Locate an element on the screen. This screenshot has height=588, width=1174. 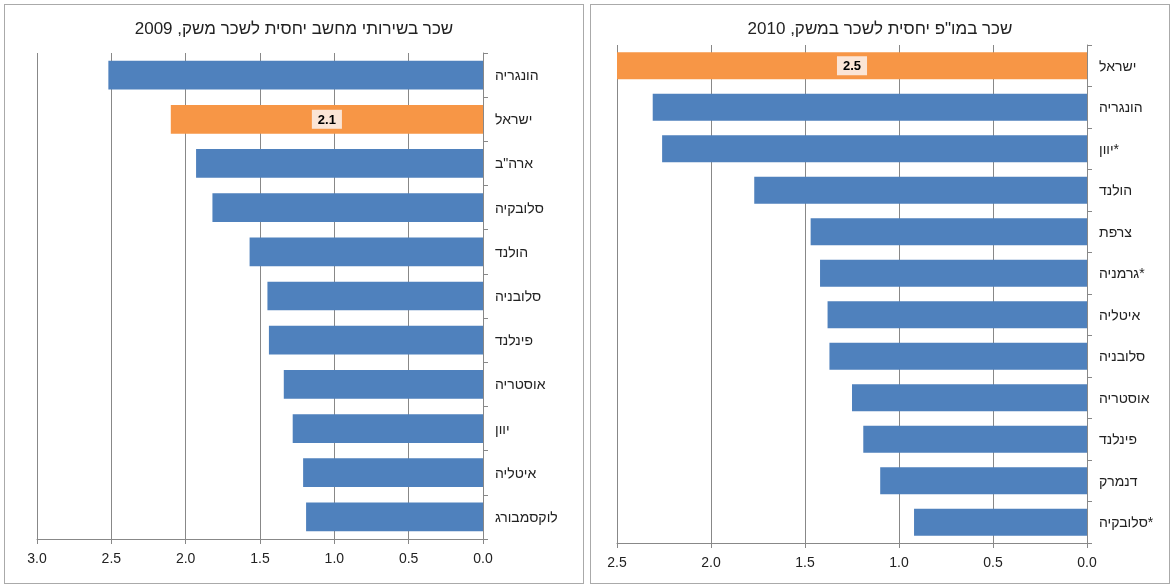
y-tick-label: יוון is located at coordinates (502, 428).